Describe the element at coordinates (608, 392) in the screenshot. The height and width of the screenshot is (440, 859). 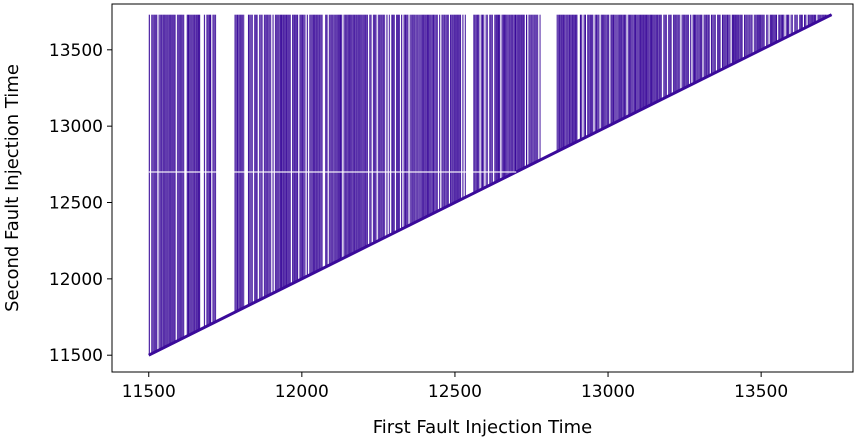
I see `x-tick-label: 13000` at that location.